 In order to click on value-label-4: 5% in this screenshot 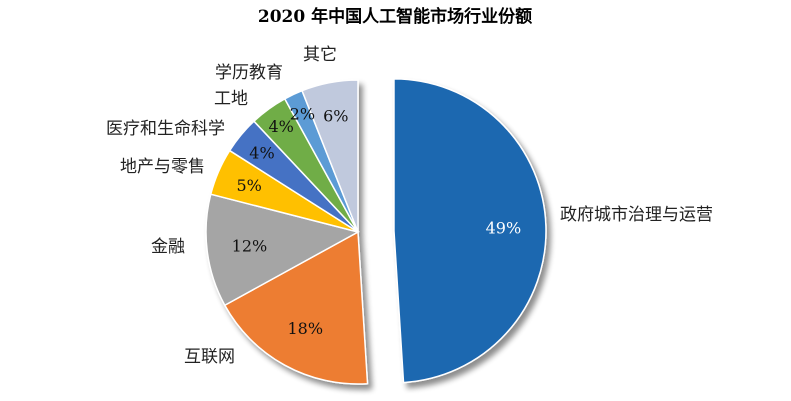, I will do `click(248, 185)`.